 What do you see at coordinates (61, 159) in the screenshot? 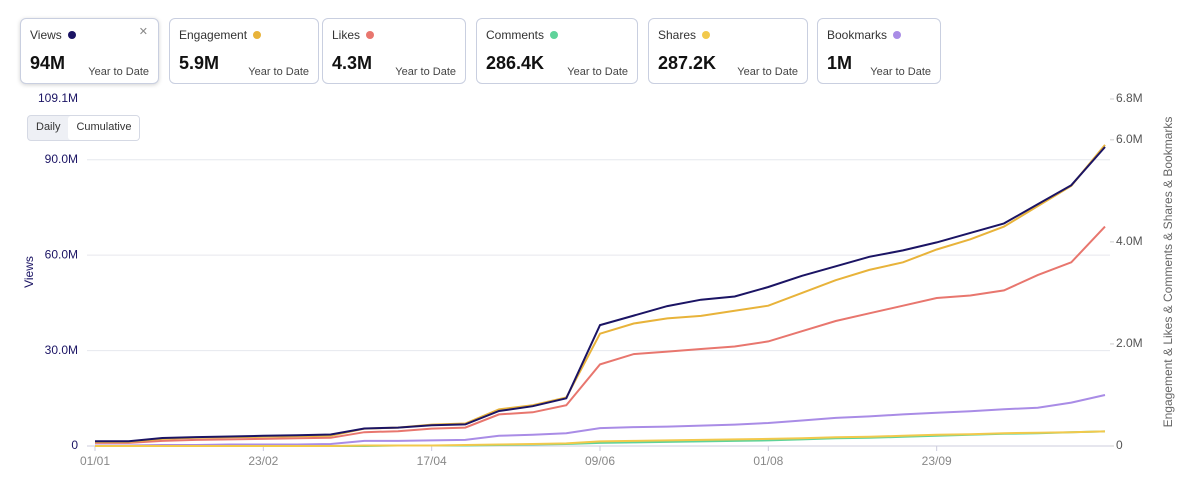
I see `y-tick-label: 90.0M` at bounding box center [61, 159].